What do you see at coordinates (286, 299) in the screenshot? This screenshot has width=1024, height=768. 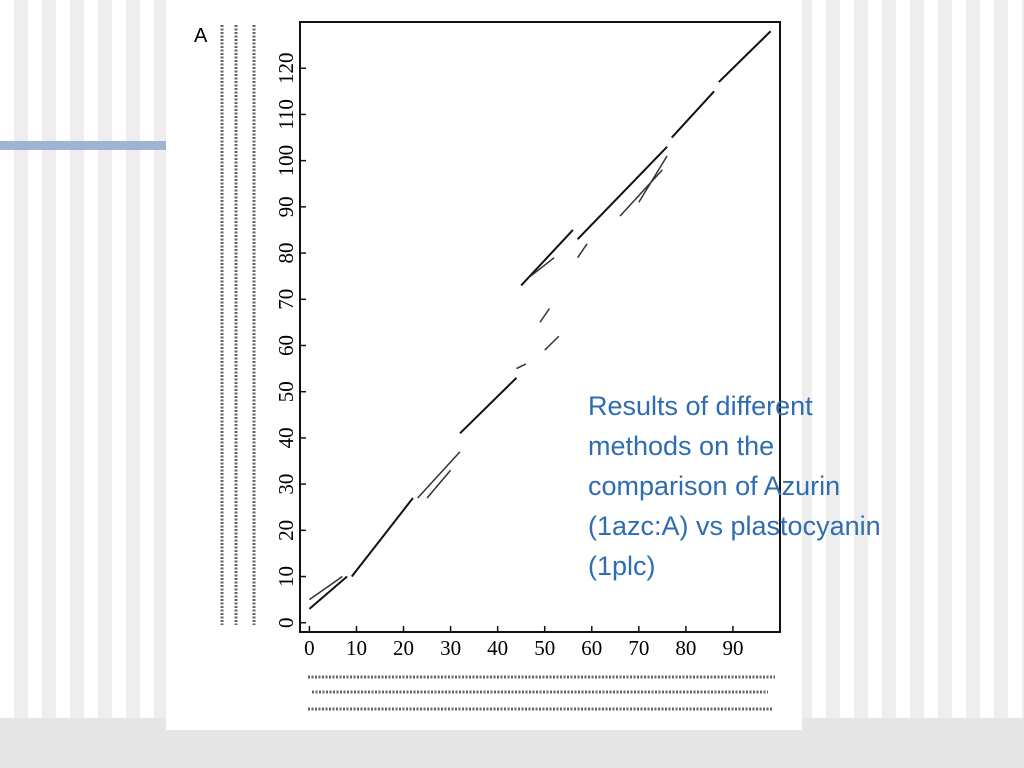 I see `y-tick-label: 70` at bounding box center [286, 299].